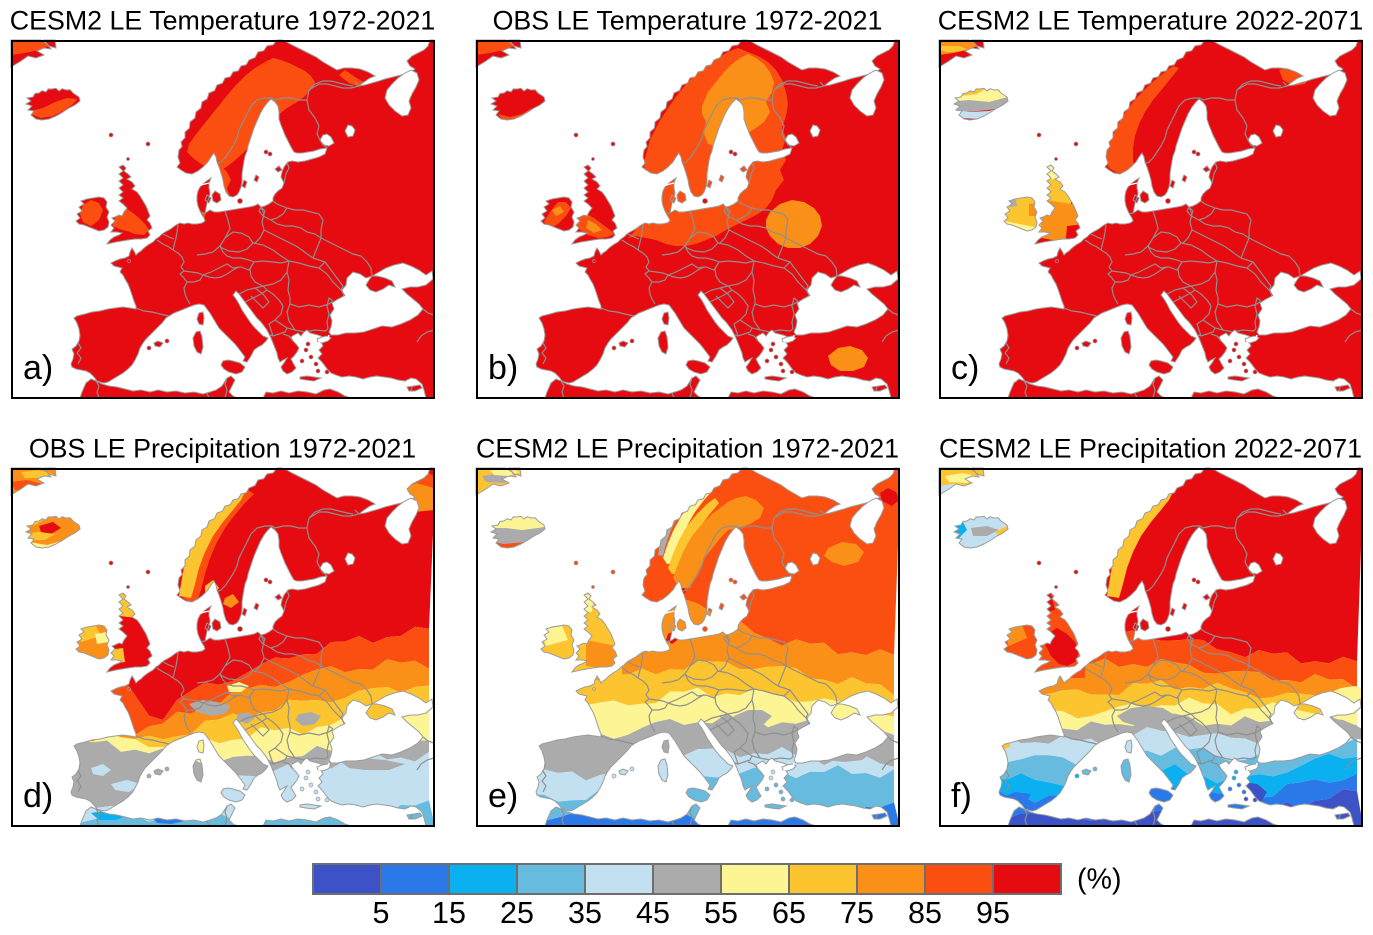 This screenshot has height=935, width=1373. What do you see at coordinates (965, 368) in the screenshot?
I see `svg-text: c)` at bounding box center [965, 368].